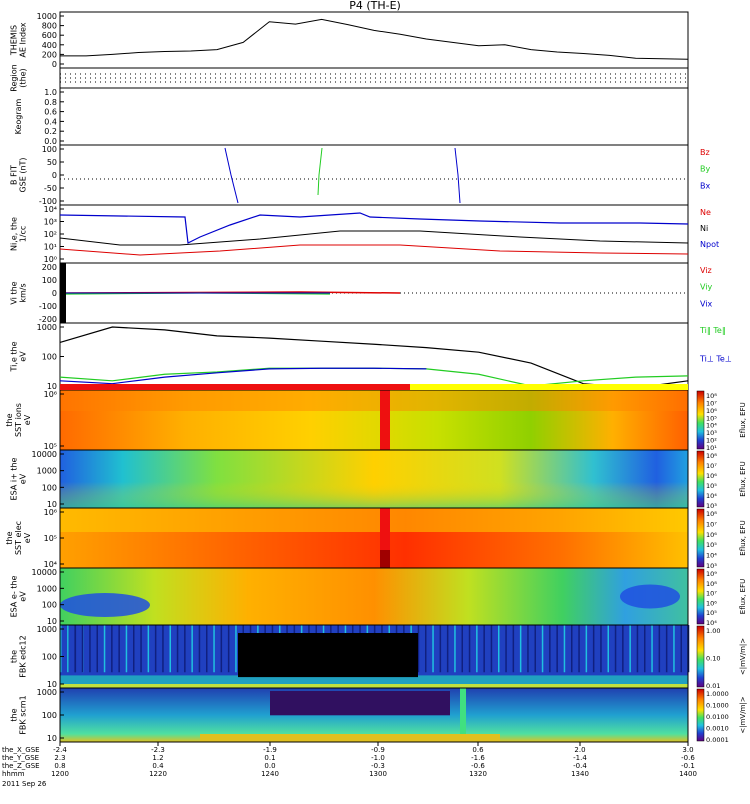 The height and width of the screenshot is (804, 750). Describe the element at coordinates (19, 714) in the screenshot. I see `panel-ylabel: the FBK scm1` at that location.